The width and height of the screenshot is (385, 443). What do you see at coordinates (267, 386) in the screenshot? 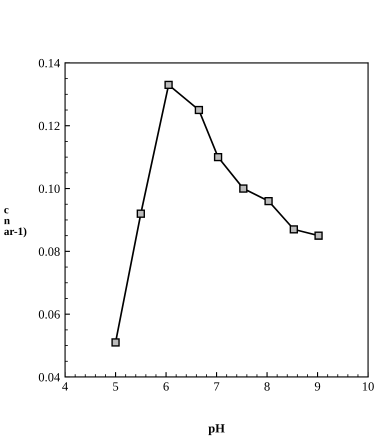
I see `x-tick-label: 8` at bounding box center [267, 386].